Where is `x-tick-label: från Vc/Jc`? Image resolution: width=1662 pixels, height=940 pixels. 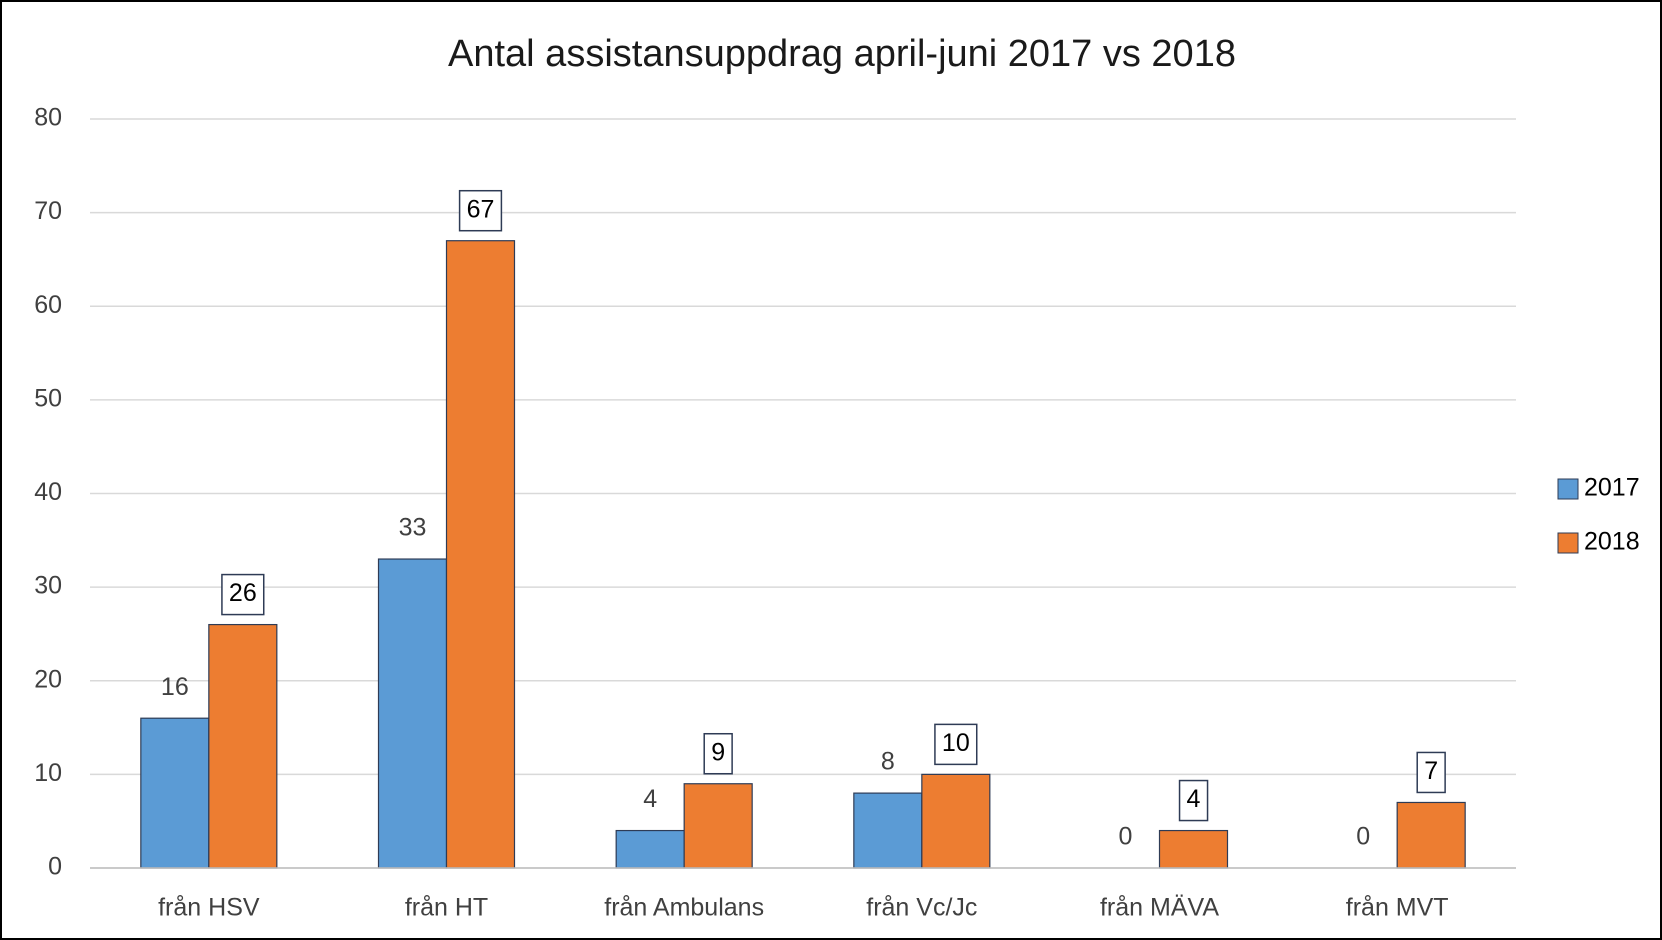 x-tick-label: från Vc/Jc is located at coordinates (921, 908).